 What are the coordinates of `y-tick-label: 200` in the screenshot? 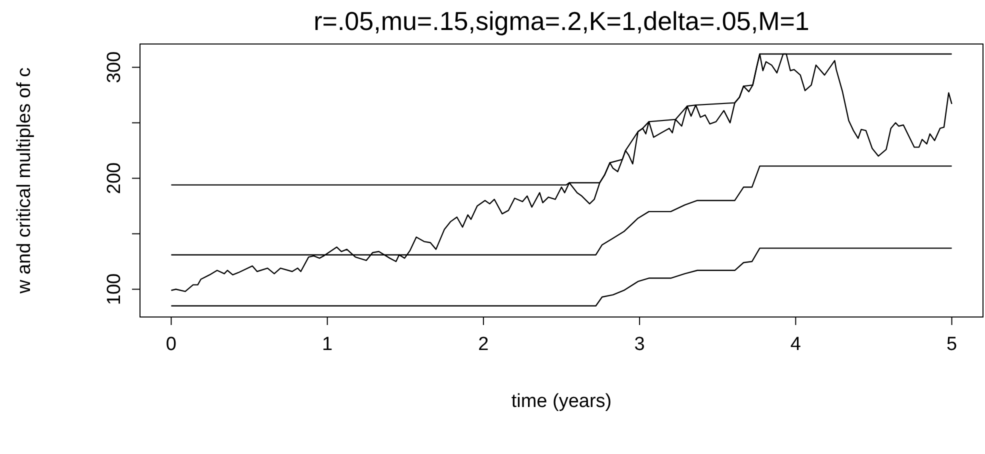 It's located at (114, 178).